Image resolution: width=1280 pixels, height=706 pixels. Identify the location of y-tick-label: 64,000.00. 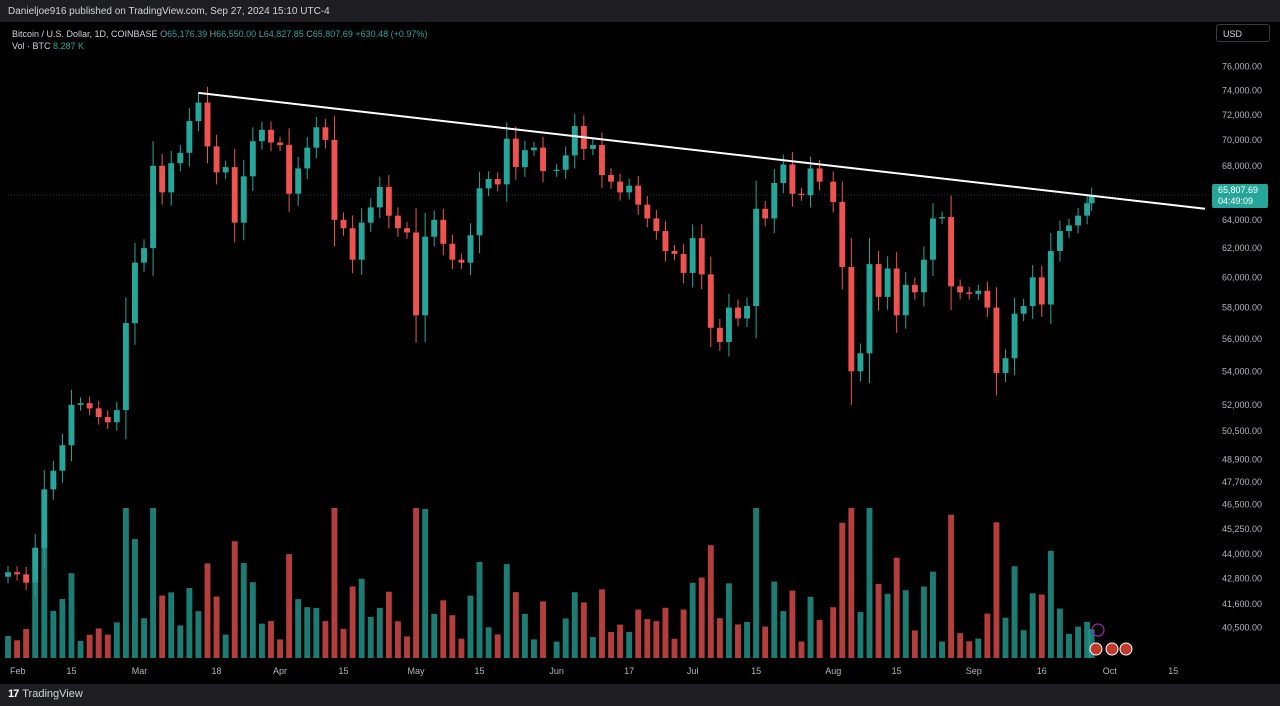
(1242, 220).